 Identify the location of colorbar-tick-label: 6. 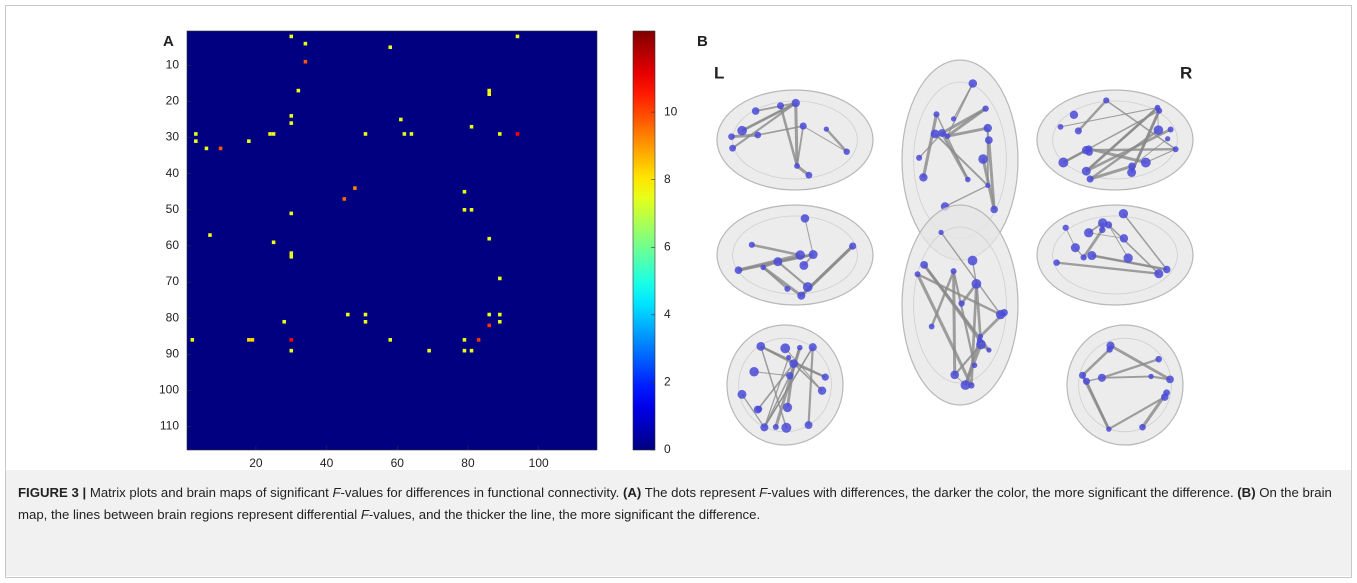
(667, 246).